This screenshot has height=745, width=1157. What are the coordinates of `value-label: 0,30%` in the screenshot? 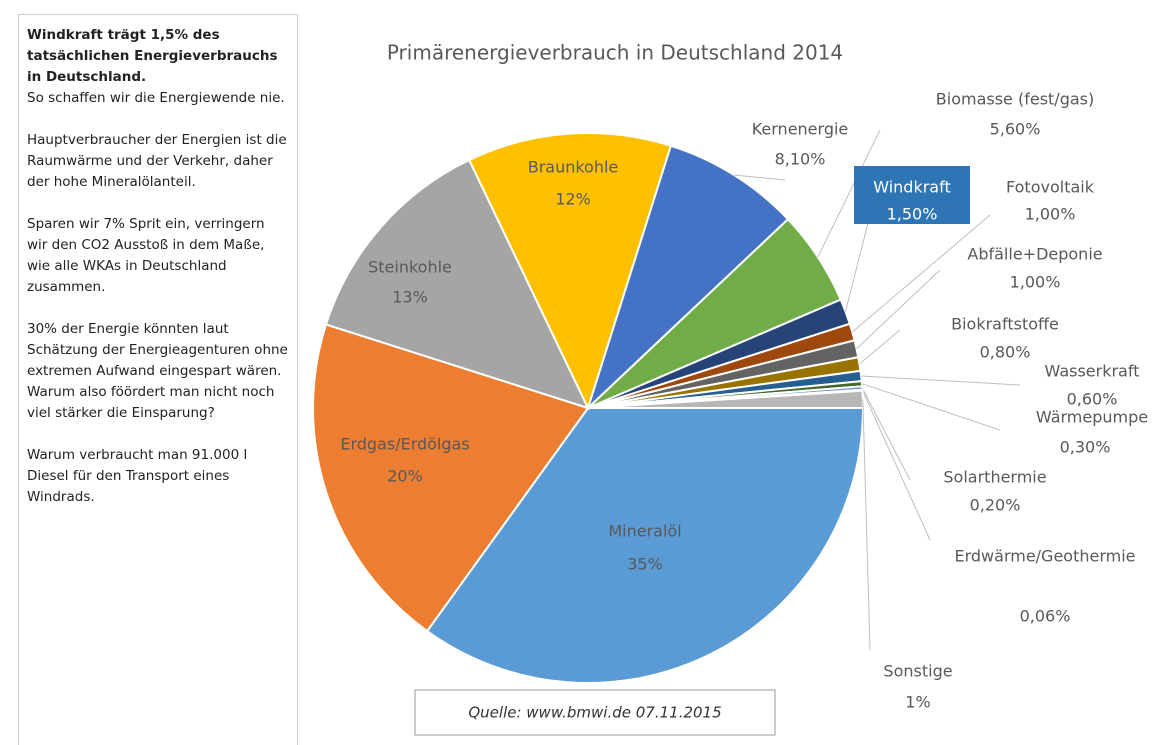 It's located at (1085, 447).